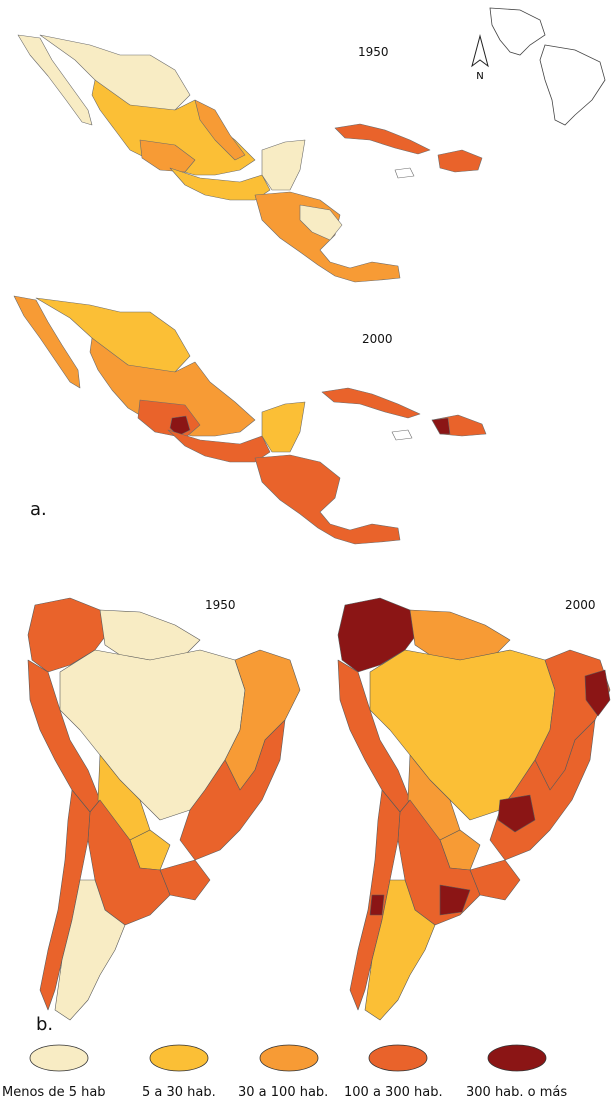  Describe the element at coordinates (441, 426) in the screenshot. I see `haiti-2000` at that location.